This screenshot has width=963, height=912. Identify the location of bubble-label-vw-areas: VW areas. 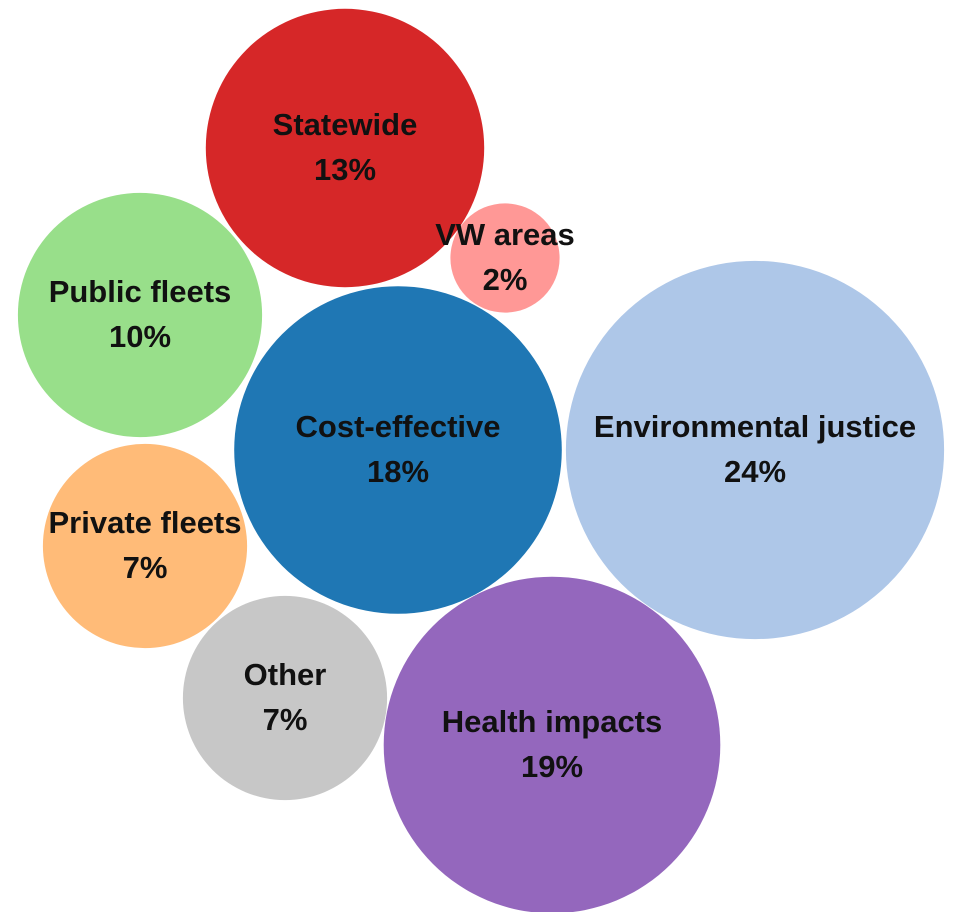
(505, 234).